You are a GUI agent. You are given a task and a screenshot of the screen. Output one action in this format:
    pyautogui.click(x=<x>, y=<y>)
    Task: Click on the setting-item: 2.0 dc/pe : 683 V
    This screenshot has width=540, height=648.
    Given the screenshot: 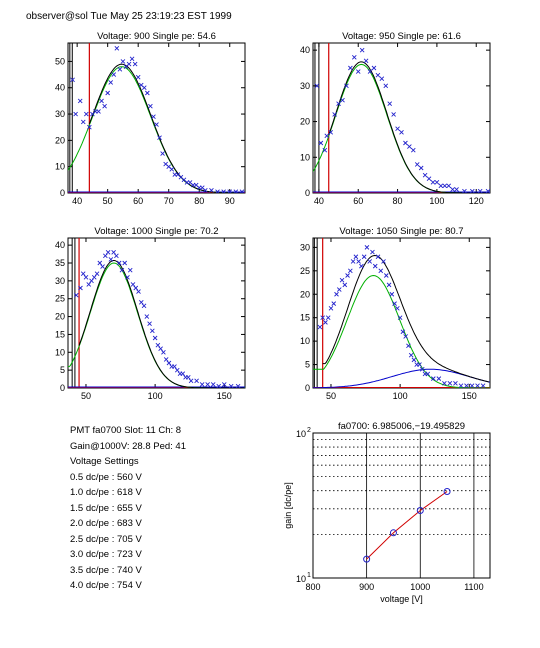 What is the action you would take?
    pyautogui.click(x=106, y=523)
    